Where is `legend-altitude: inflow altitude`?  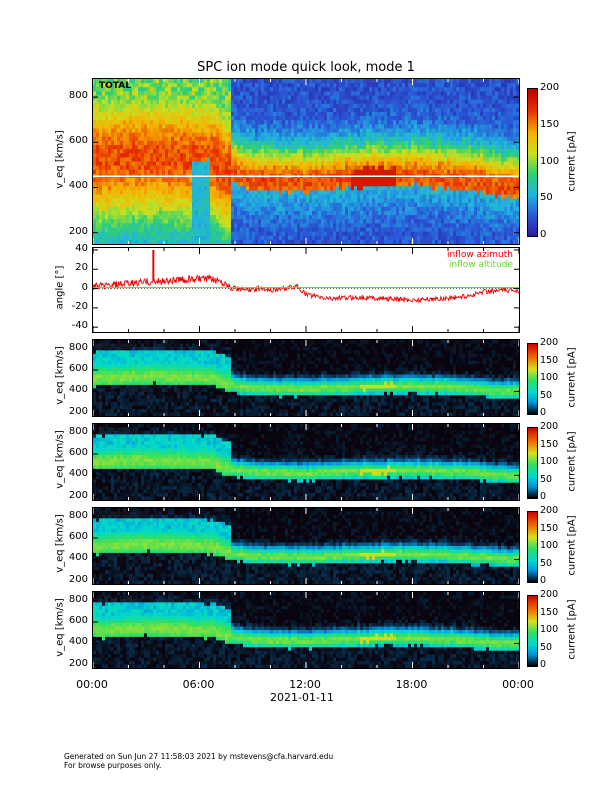
legend-altitude: inflow altitude is located at coordinates (480, 265).